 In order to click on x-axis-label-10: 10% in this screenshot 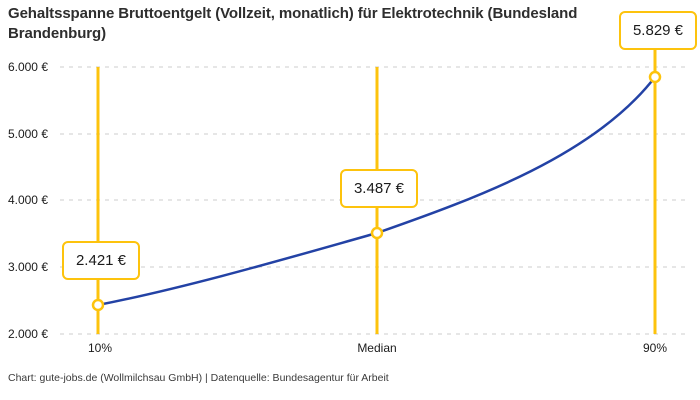, I will do `click(100, 348)`.